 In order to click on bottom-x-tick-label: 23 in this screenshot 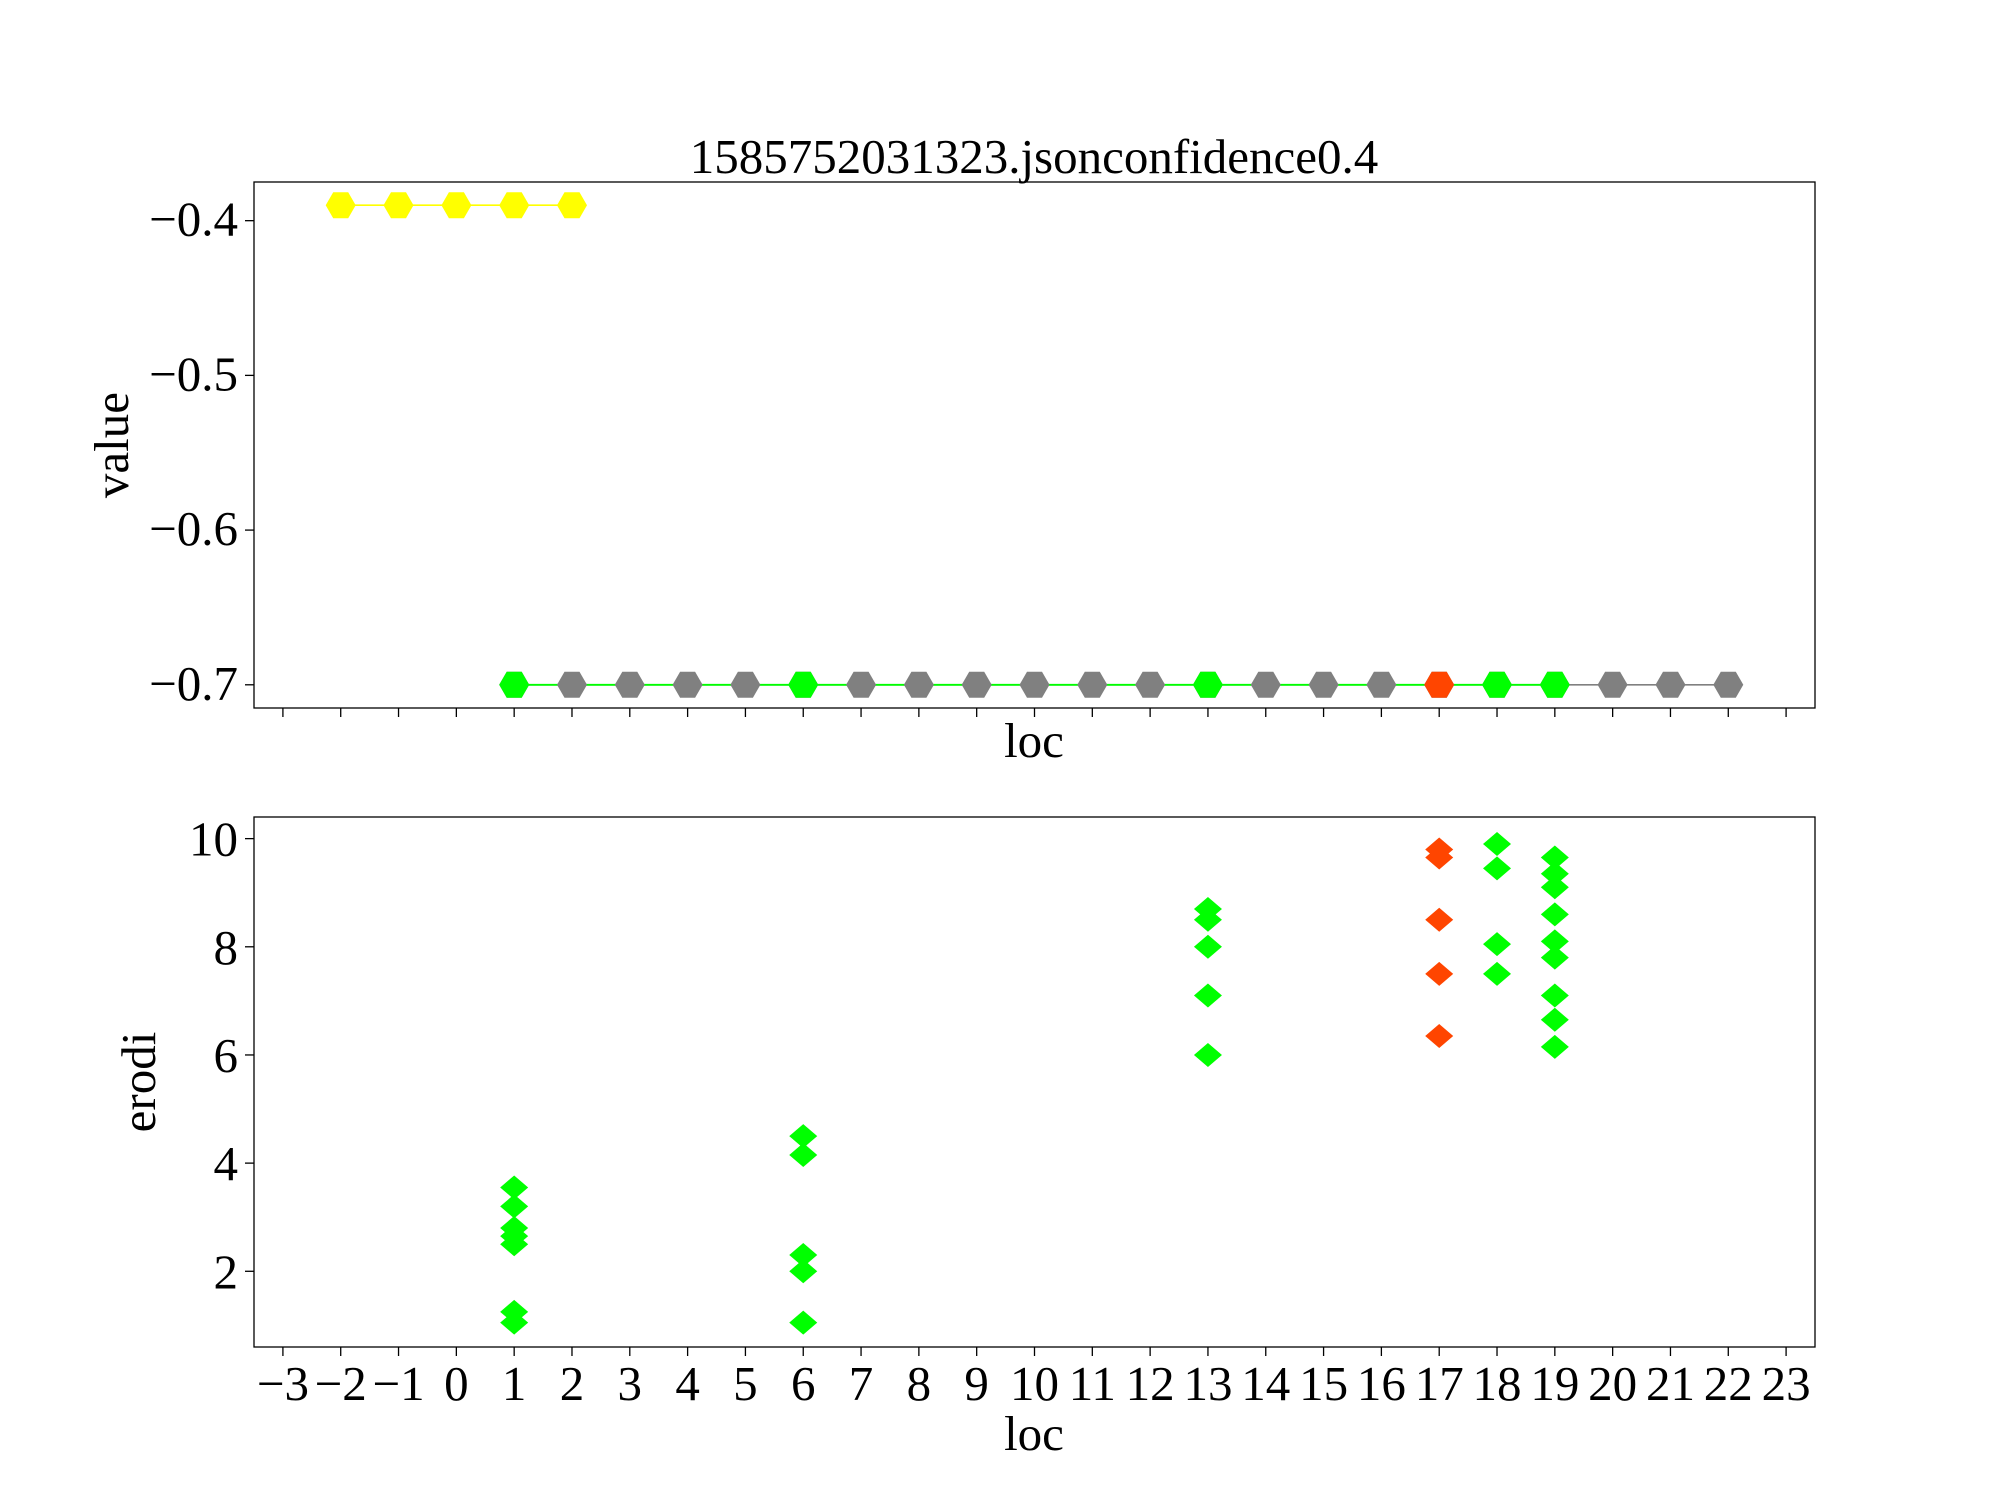, I will do `click(1786, 1383)`.